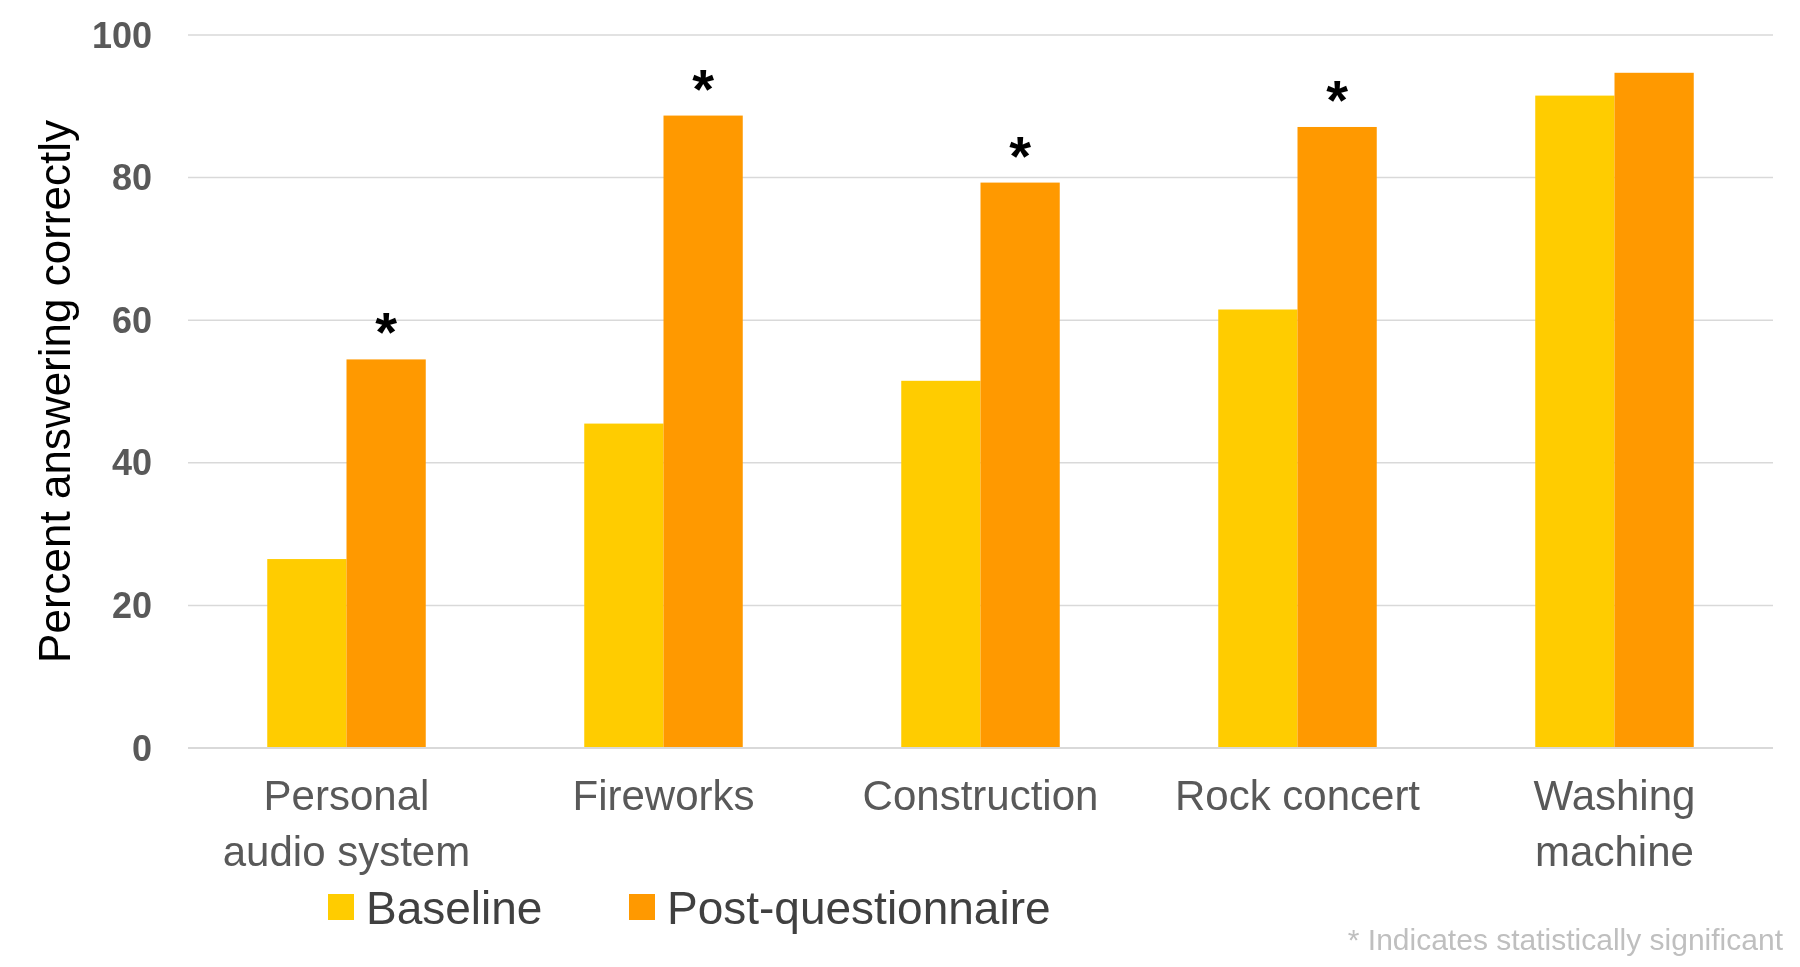 This screenshot has height=967, width=1800. What do you see at coordinates (121, 35) in the screenshot?
I see `y-tick-label: 100` at bounding box center [121, 35].